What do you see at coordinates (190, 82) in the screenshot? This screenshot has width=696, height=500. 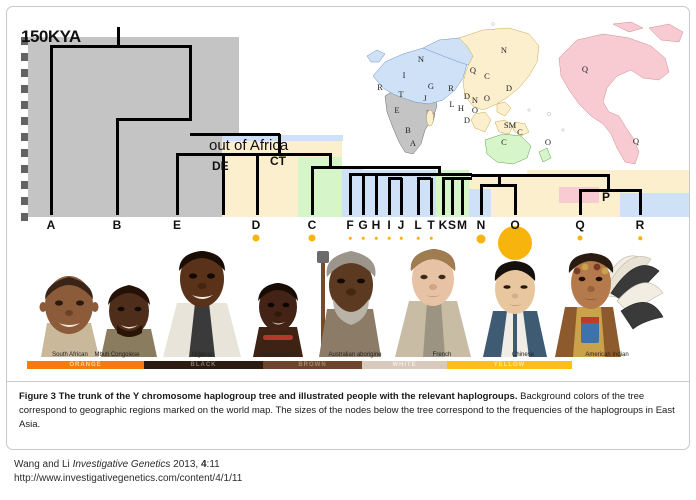 I see `branch-root-right` at bounding box center [190, 82].